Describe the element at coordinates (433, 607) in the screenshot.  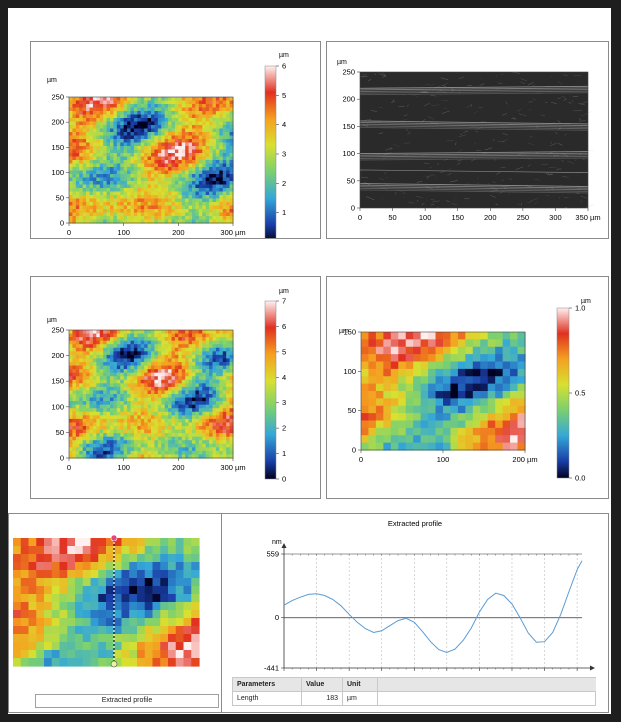
I see `profile-series-line` at that location.